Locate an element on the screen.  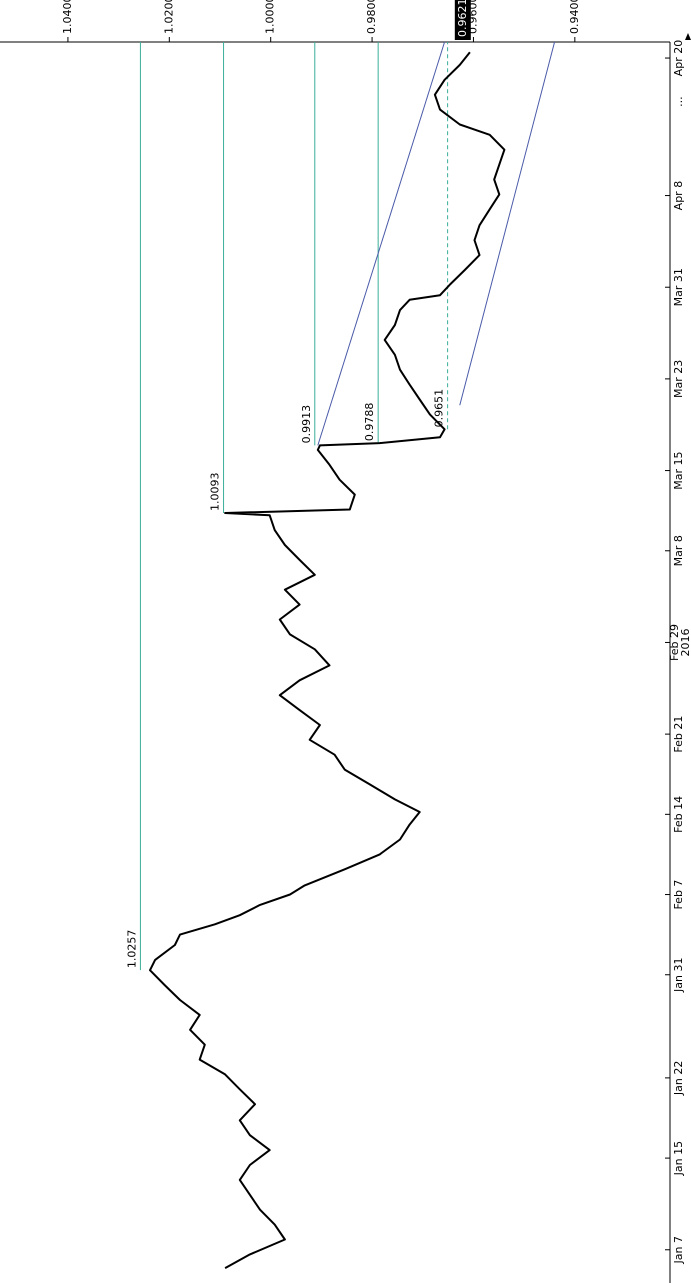
x-tick-label: Jan 15 is located at coordinates (678, 1158).